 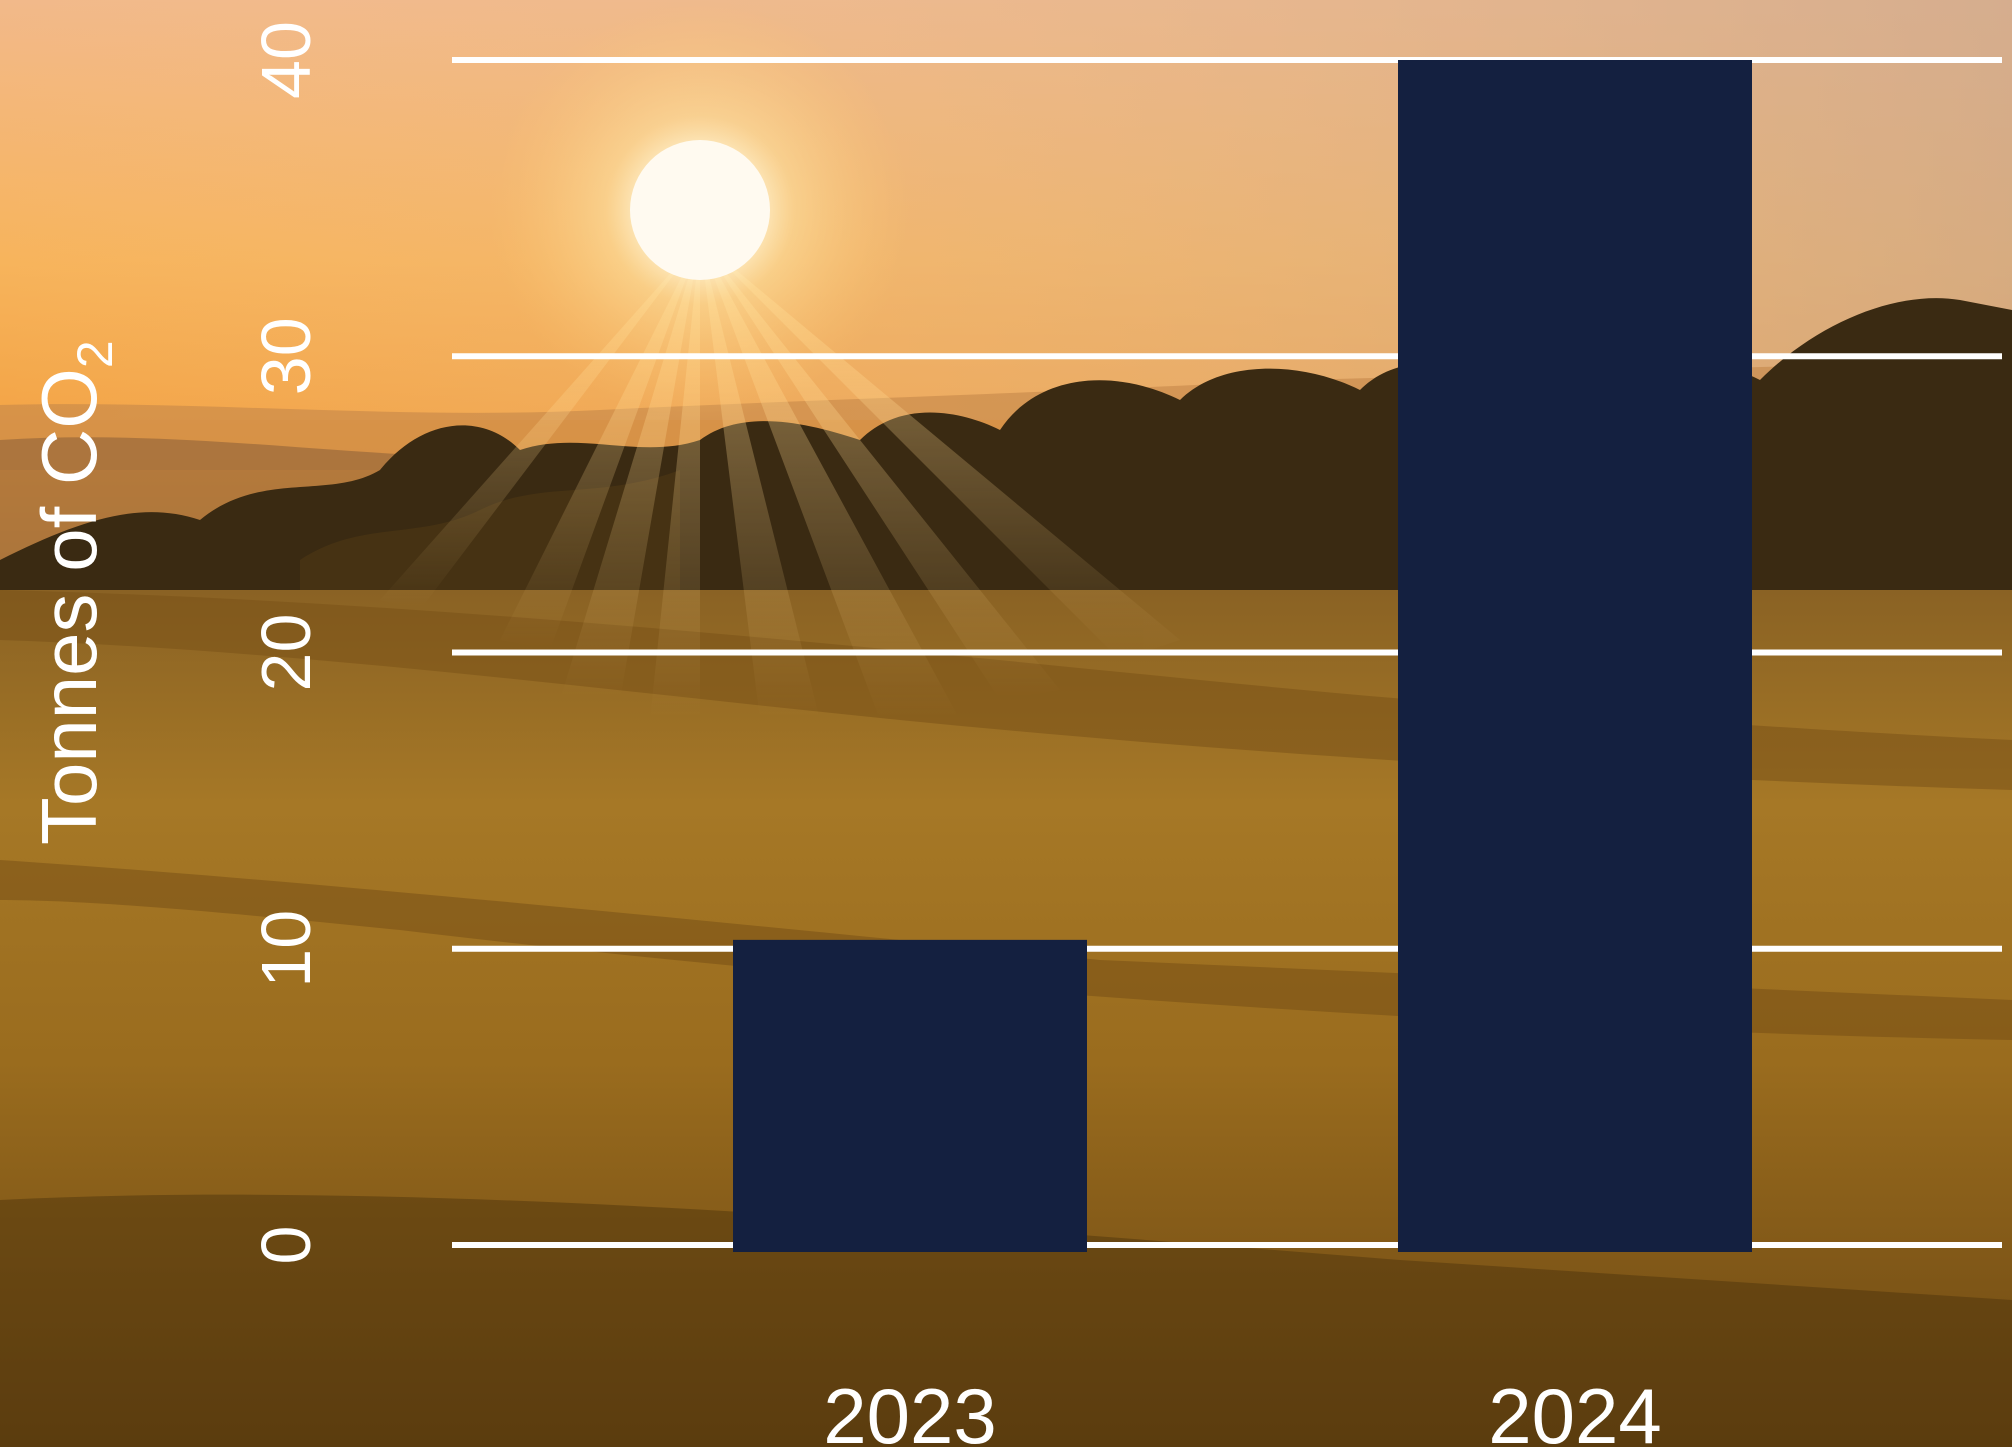 What do you see at coordinates (286, 356) in the screenshot?
I see `y-tick-label-30: 30` at bounding box center [286, 356].